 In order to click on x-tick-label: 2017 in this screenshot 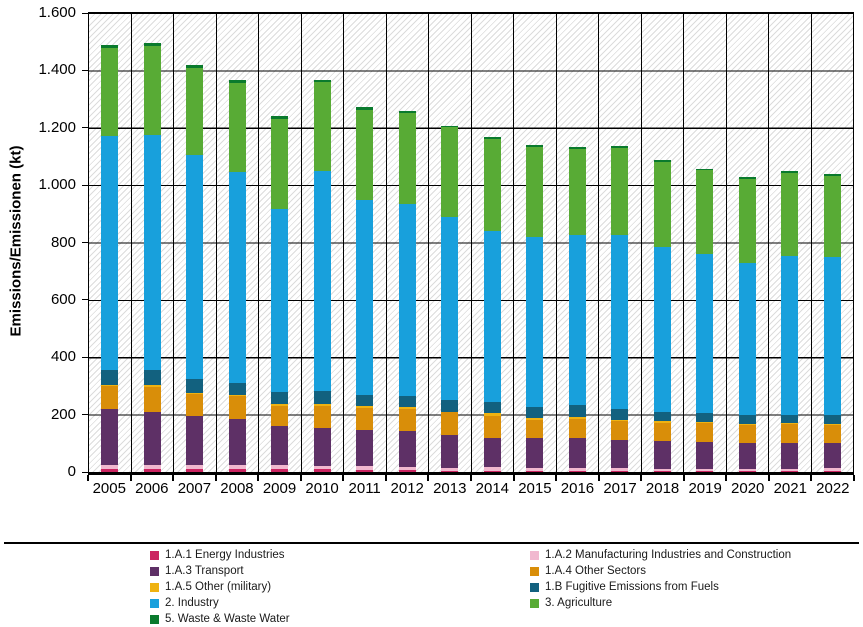, I will do `click(620, 488)`.